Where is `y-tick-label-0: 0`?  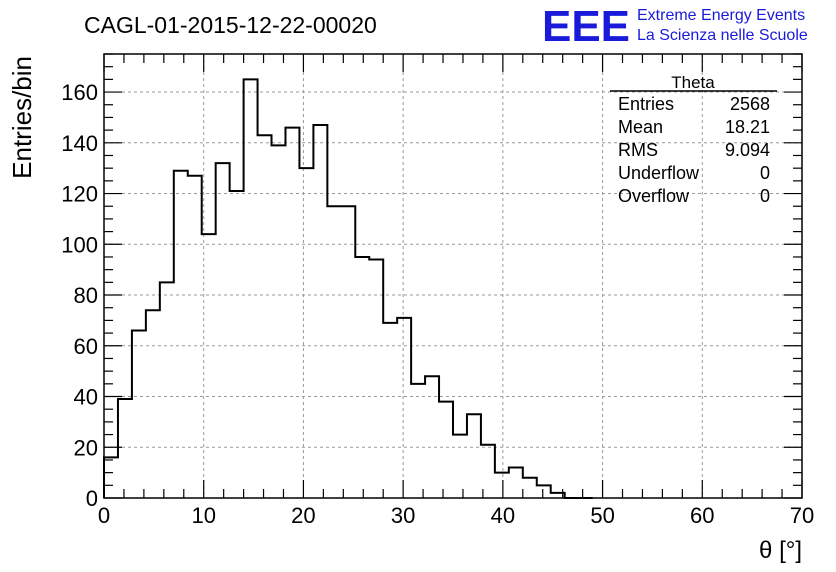 y-tick-label-0: 0 is located at coordinates (92, 498).